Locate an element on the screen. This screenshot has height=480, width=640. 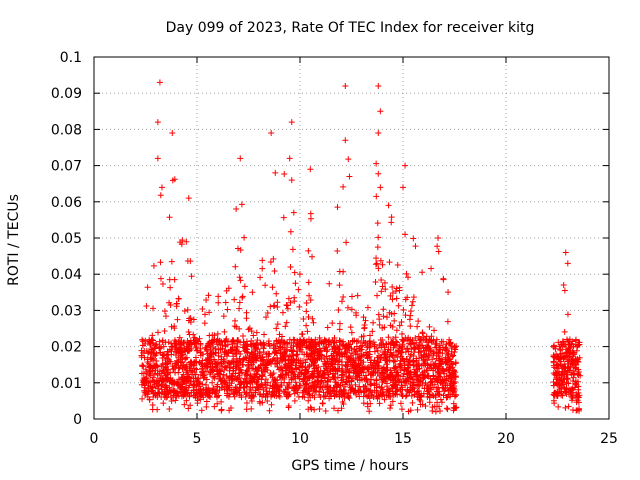
y-tick-label: 0.05 is located at coordinates (66, 239).